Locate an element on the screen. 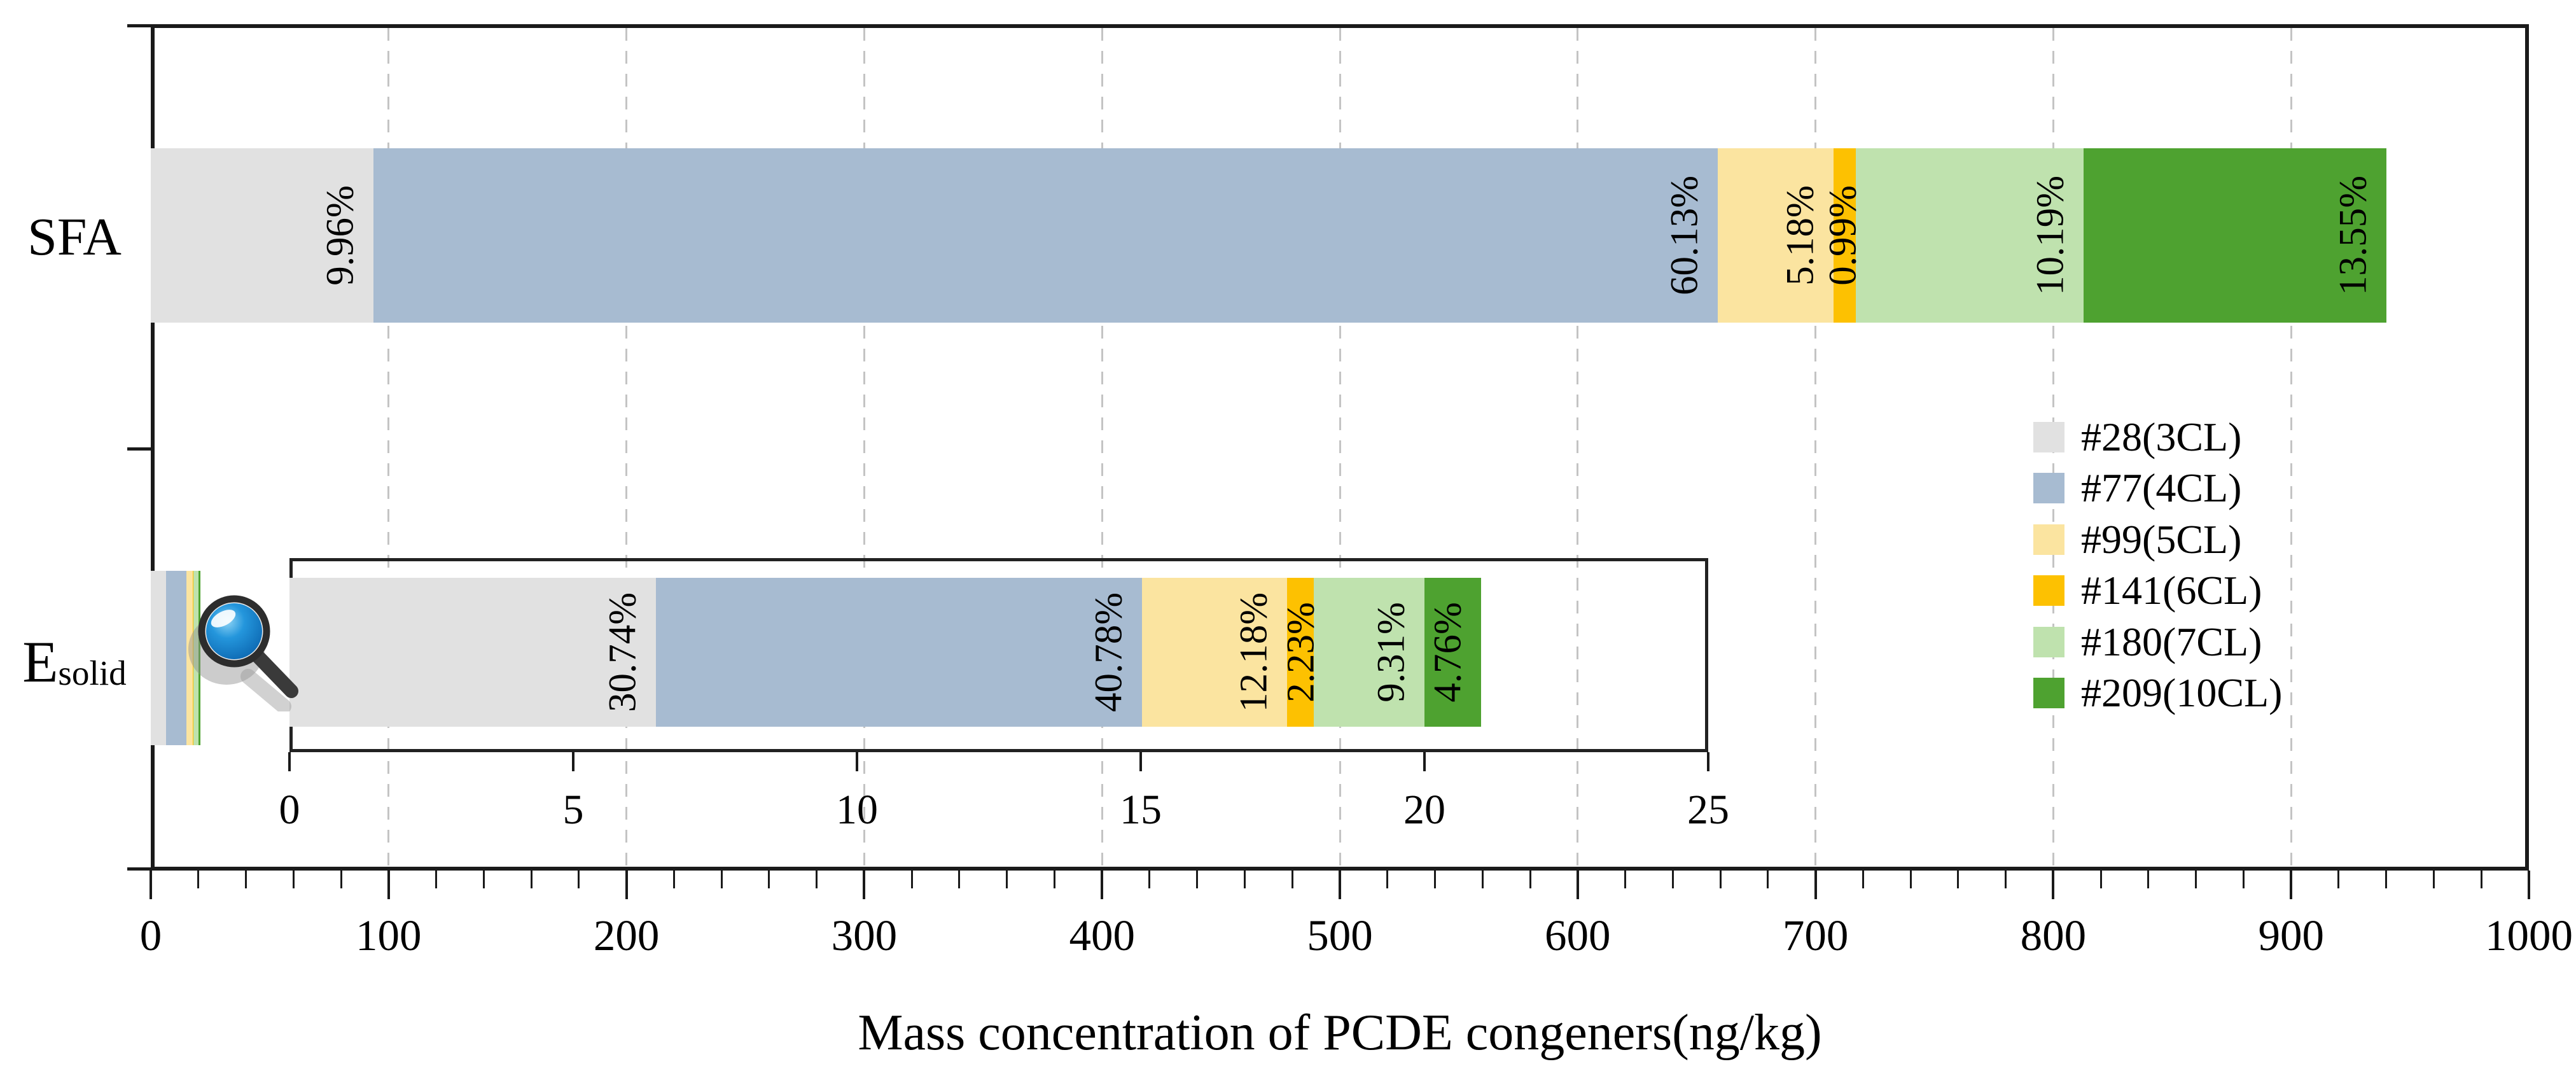 The image size is (2576, 1085). bar-segment-esolid-#141(6CL) is located at coordinates (193, 658).